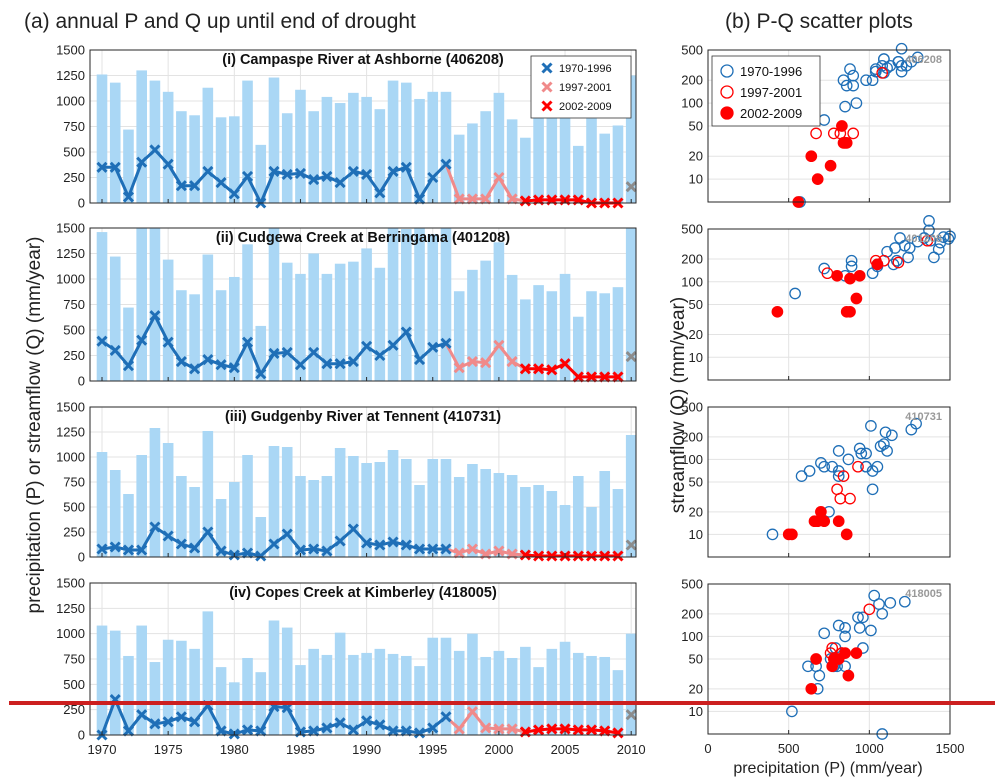  What do you see at coordinates (789, 748) in the screenshot?
I see `x-tick-label: 500` at bounding box center [789, 748].